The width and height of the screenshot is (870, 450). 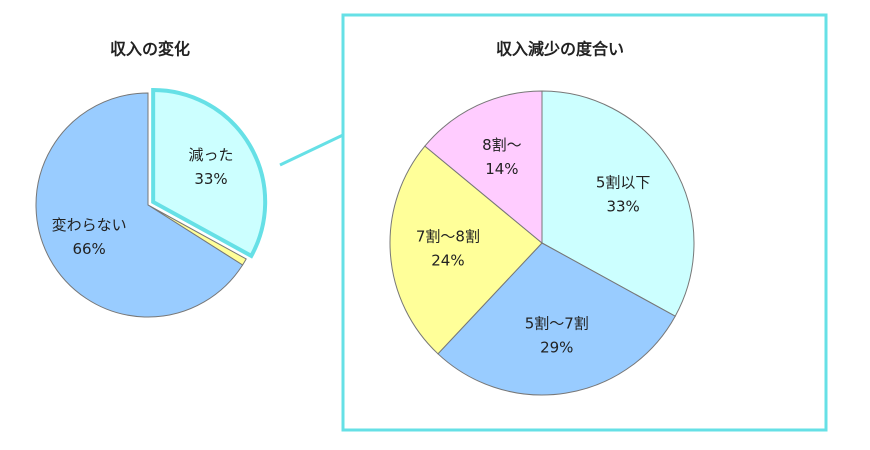 I want to click on slice-label: 8割～, so click(x=502, y=145).